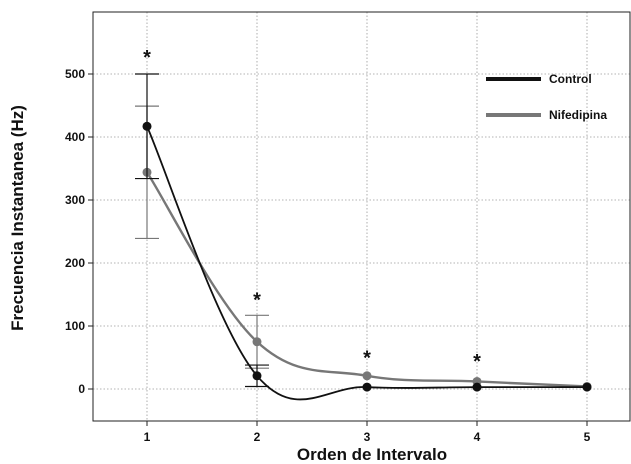 The height and width of the screenshot is (464, 631). Describe the element at coordinates (75, 326) in the screenshot. I see `y-tick-label: 100` at that location.